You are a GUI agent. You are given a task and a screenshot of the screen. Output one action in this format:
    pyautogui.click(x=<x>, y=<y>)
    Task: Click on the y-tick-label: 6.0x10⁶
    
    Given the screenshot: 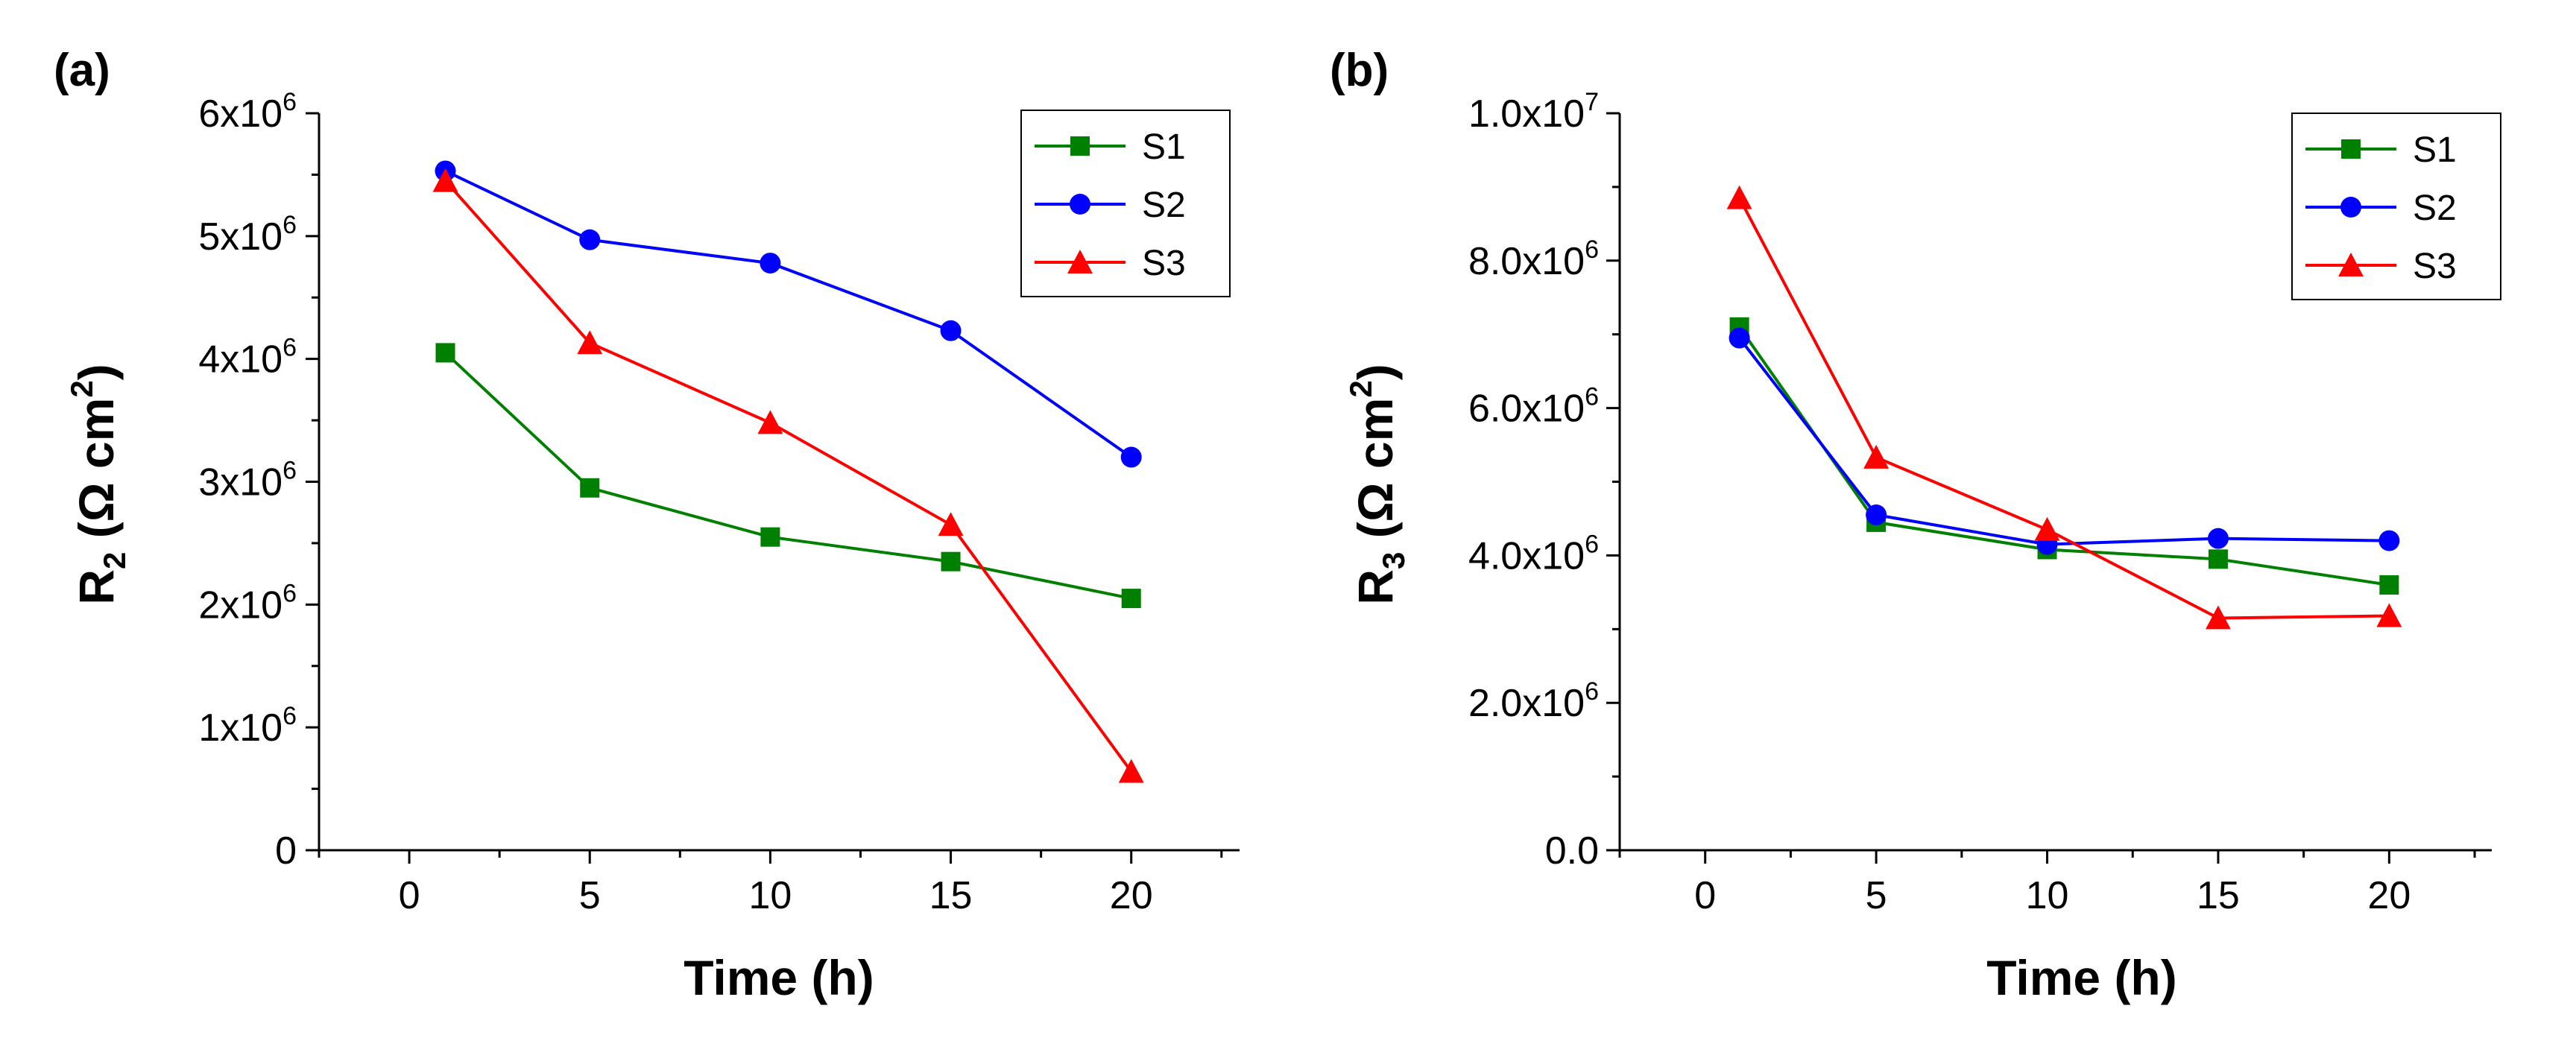 What is the action you would take?
    pyautogui.click(x=1533, y=407)
    